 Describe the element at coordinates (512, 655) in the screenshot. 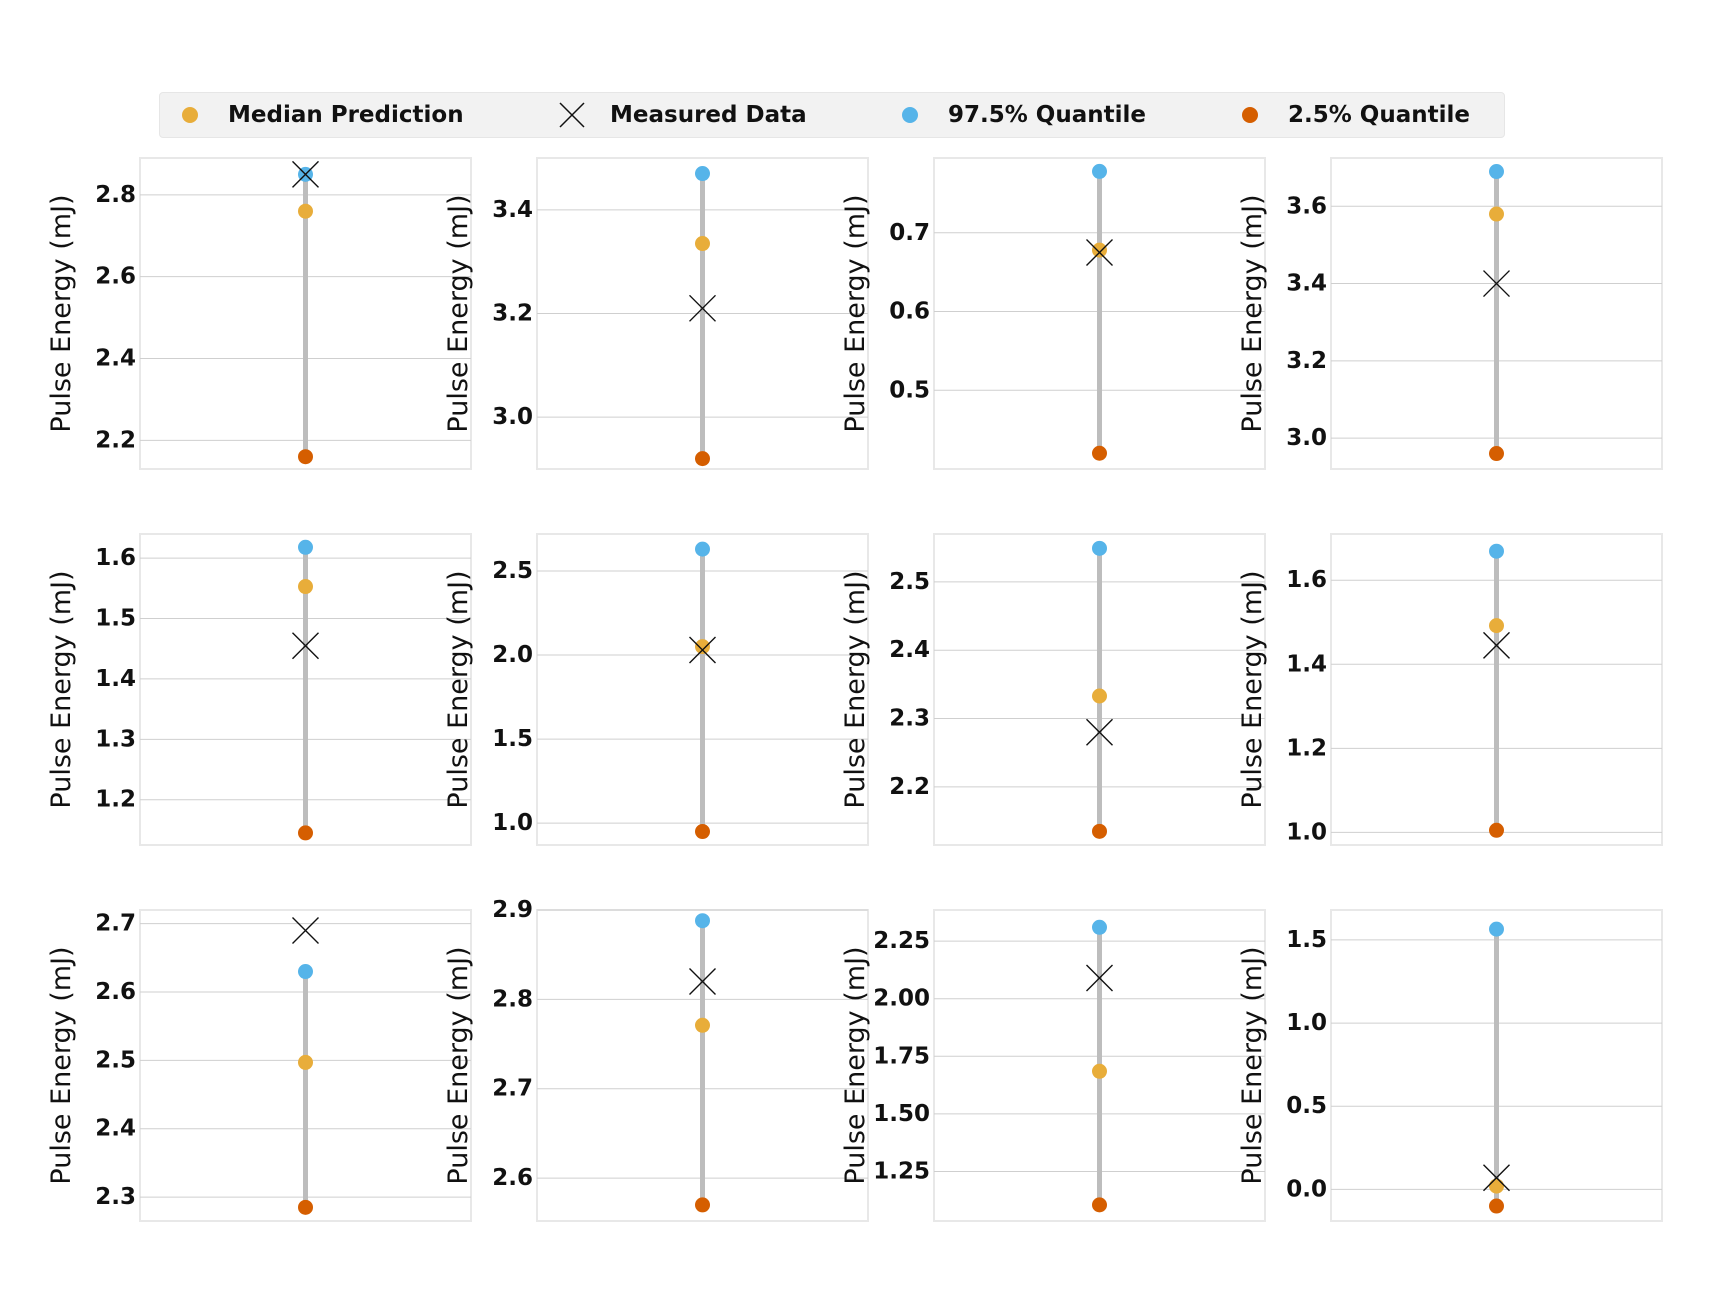

I see `y-tick-label: 2.0` at that location.